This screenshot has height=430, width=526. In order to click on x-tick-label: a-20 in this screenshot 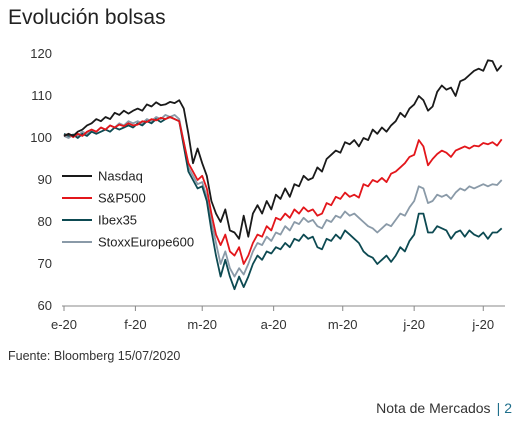, I will do `click(274, 324)`.